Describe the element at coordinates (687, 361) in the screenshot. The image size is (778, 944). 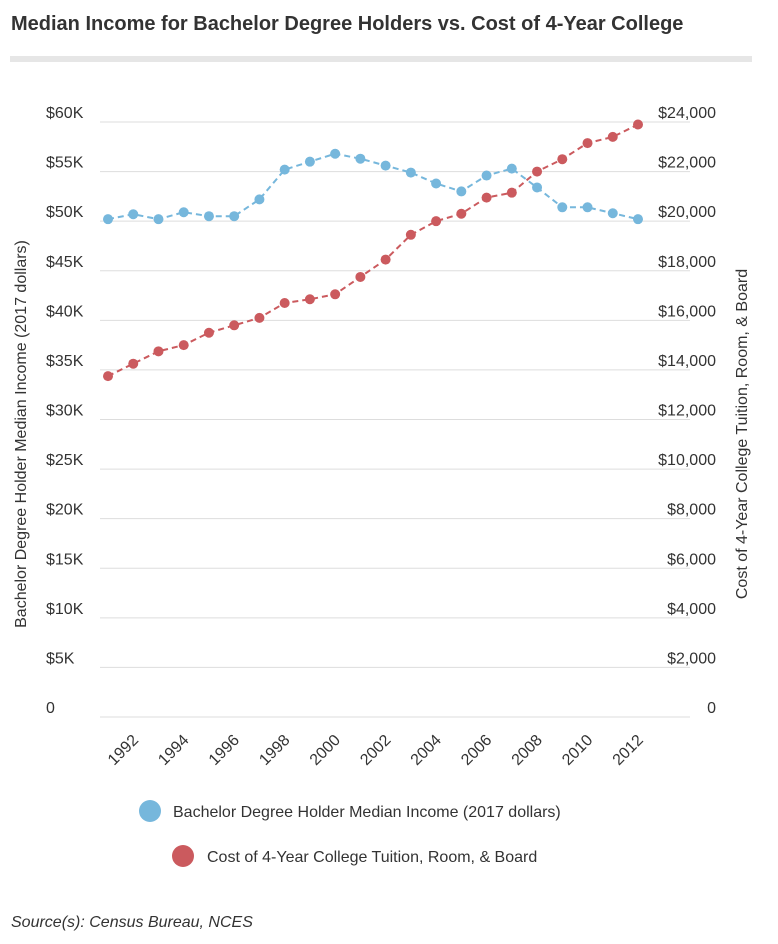
I see `right-tick-label: $14,000` at that location.